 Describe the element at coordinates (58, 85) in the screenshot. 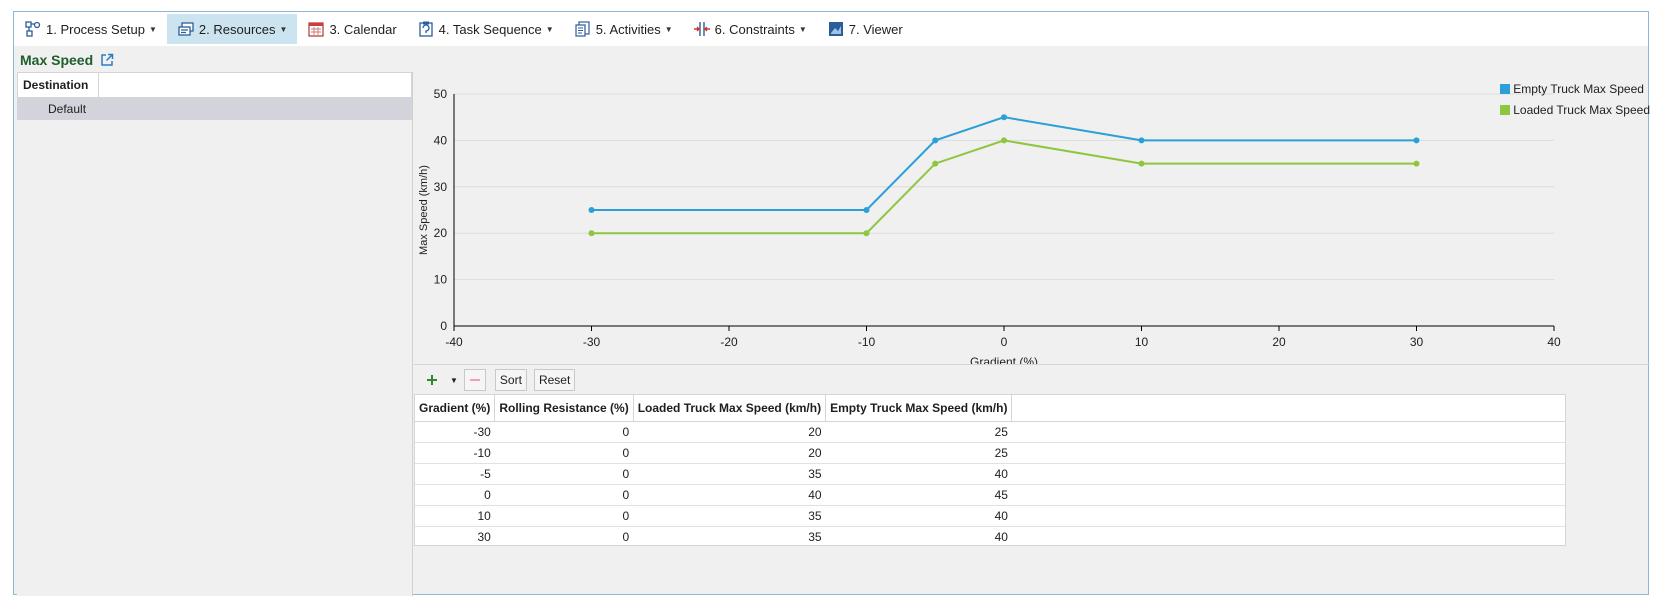

I see `destination-column-header: Destination` at that location.